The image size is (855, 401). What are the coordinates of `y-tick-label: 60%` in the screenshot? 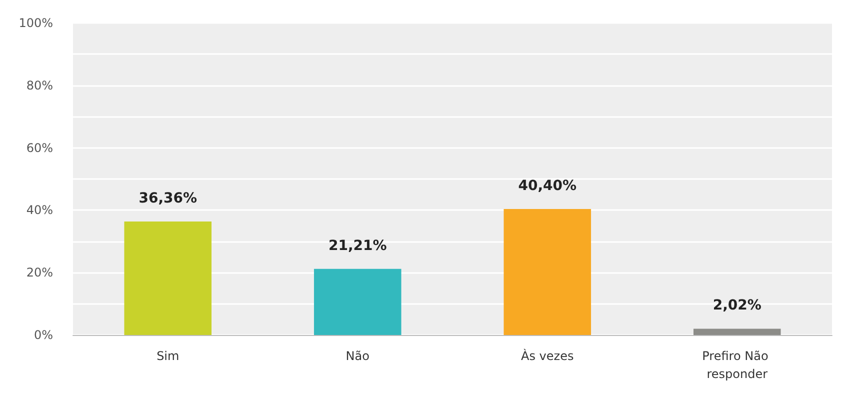 It's located at (39, 147).